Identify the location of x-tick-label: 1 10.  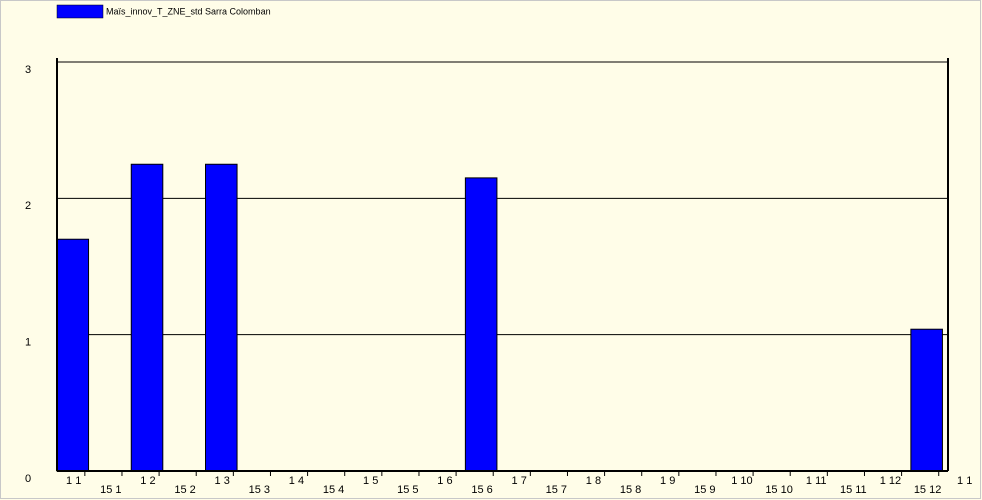
(741, 481).